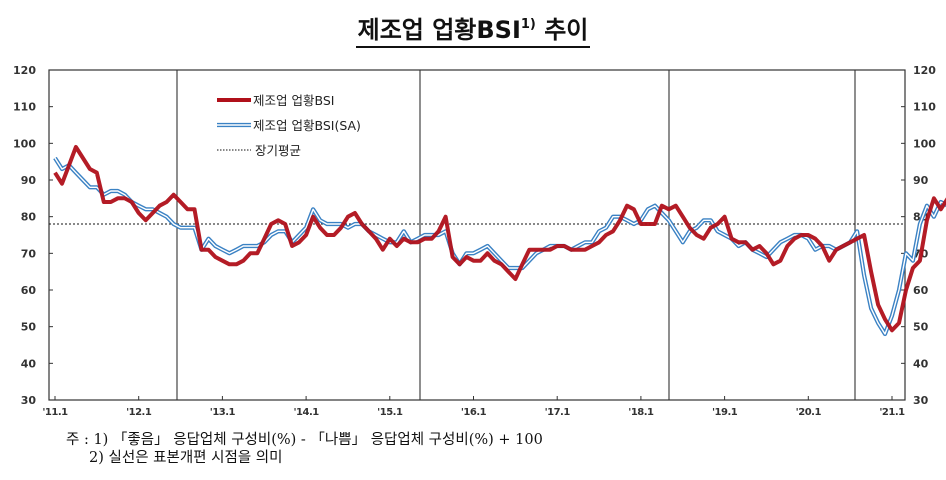 The width and height of the screenshot is (946, 480). What do you see at coordinates (921, 363) in the screenshot?
I see `y-right-tick-label: 40` at bounding box center [921, 363].